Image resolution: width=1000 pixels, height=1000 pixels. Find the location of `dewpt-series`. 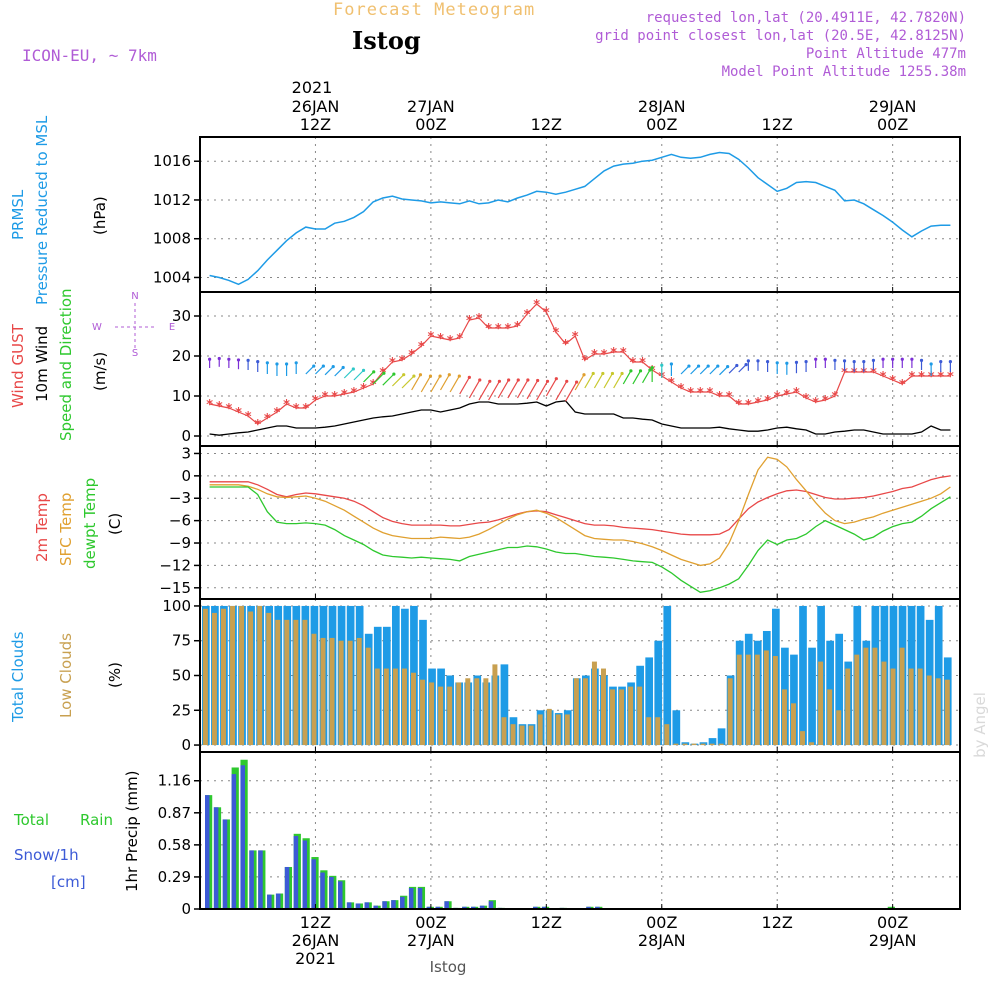

dewpt-series is located at coordinates (580, 539).